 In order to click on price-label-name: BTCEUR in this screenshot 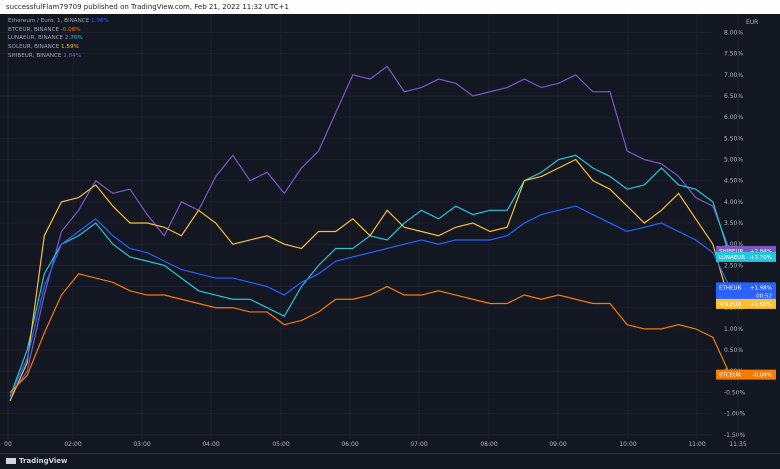, I will do `click(730, 376)`.